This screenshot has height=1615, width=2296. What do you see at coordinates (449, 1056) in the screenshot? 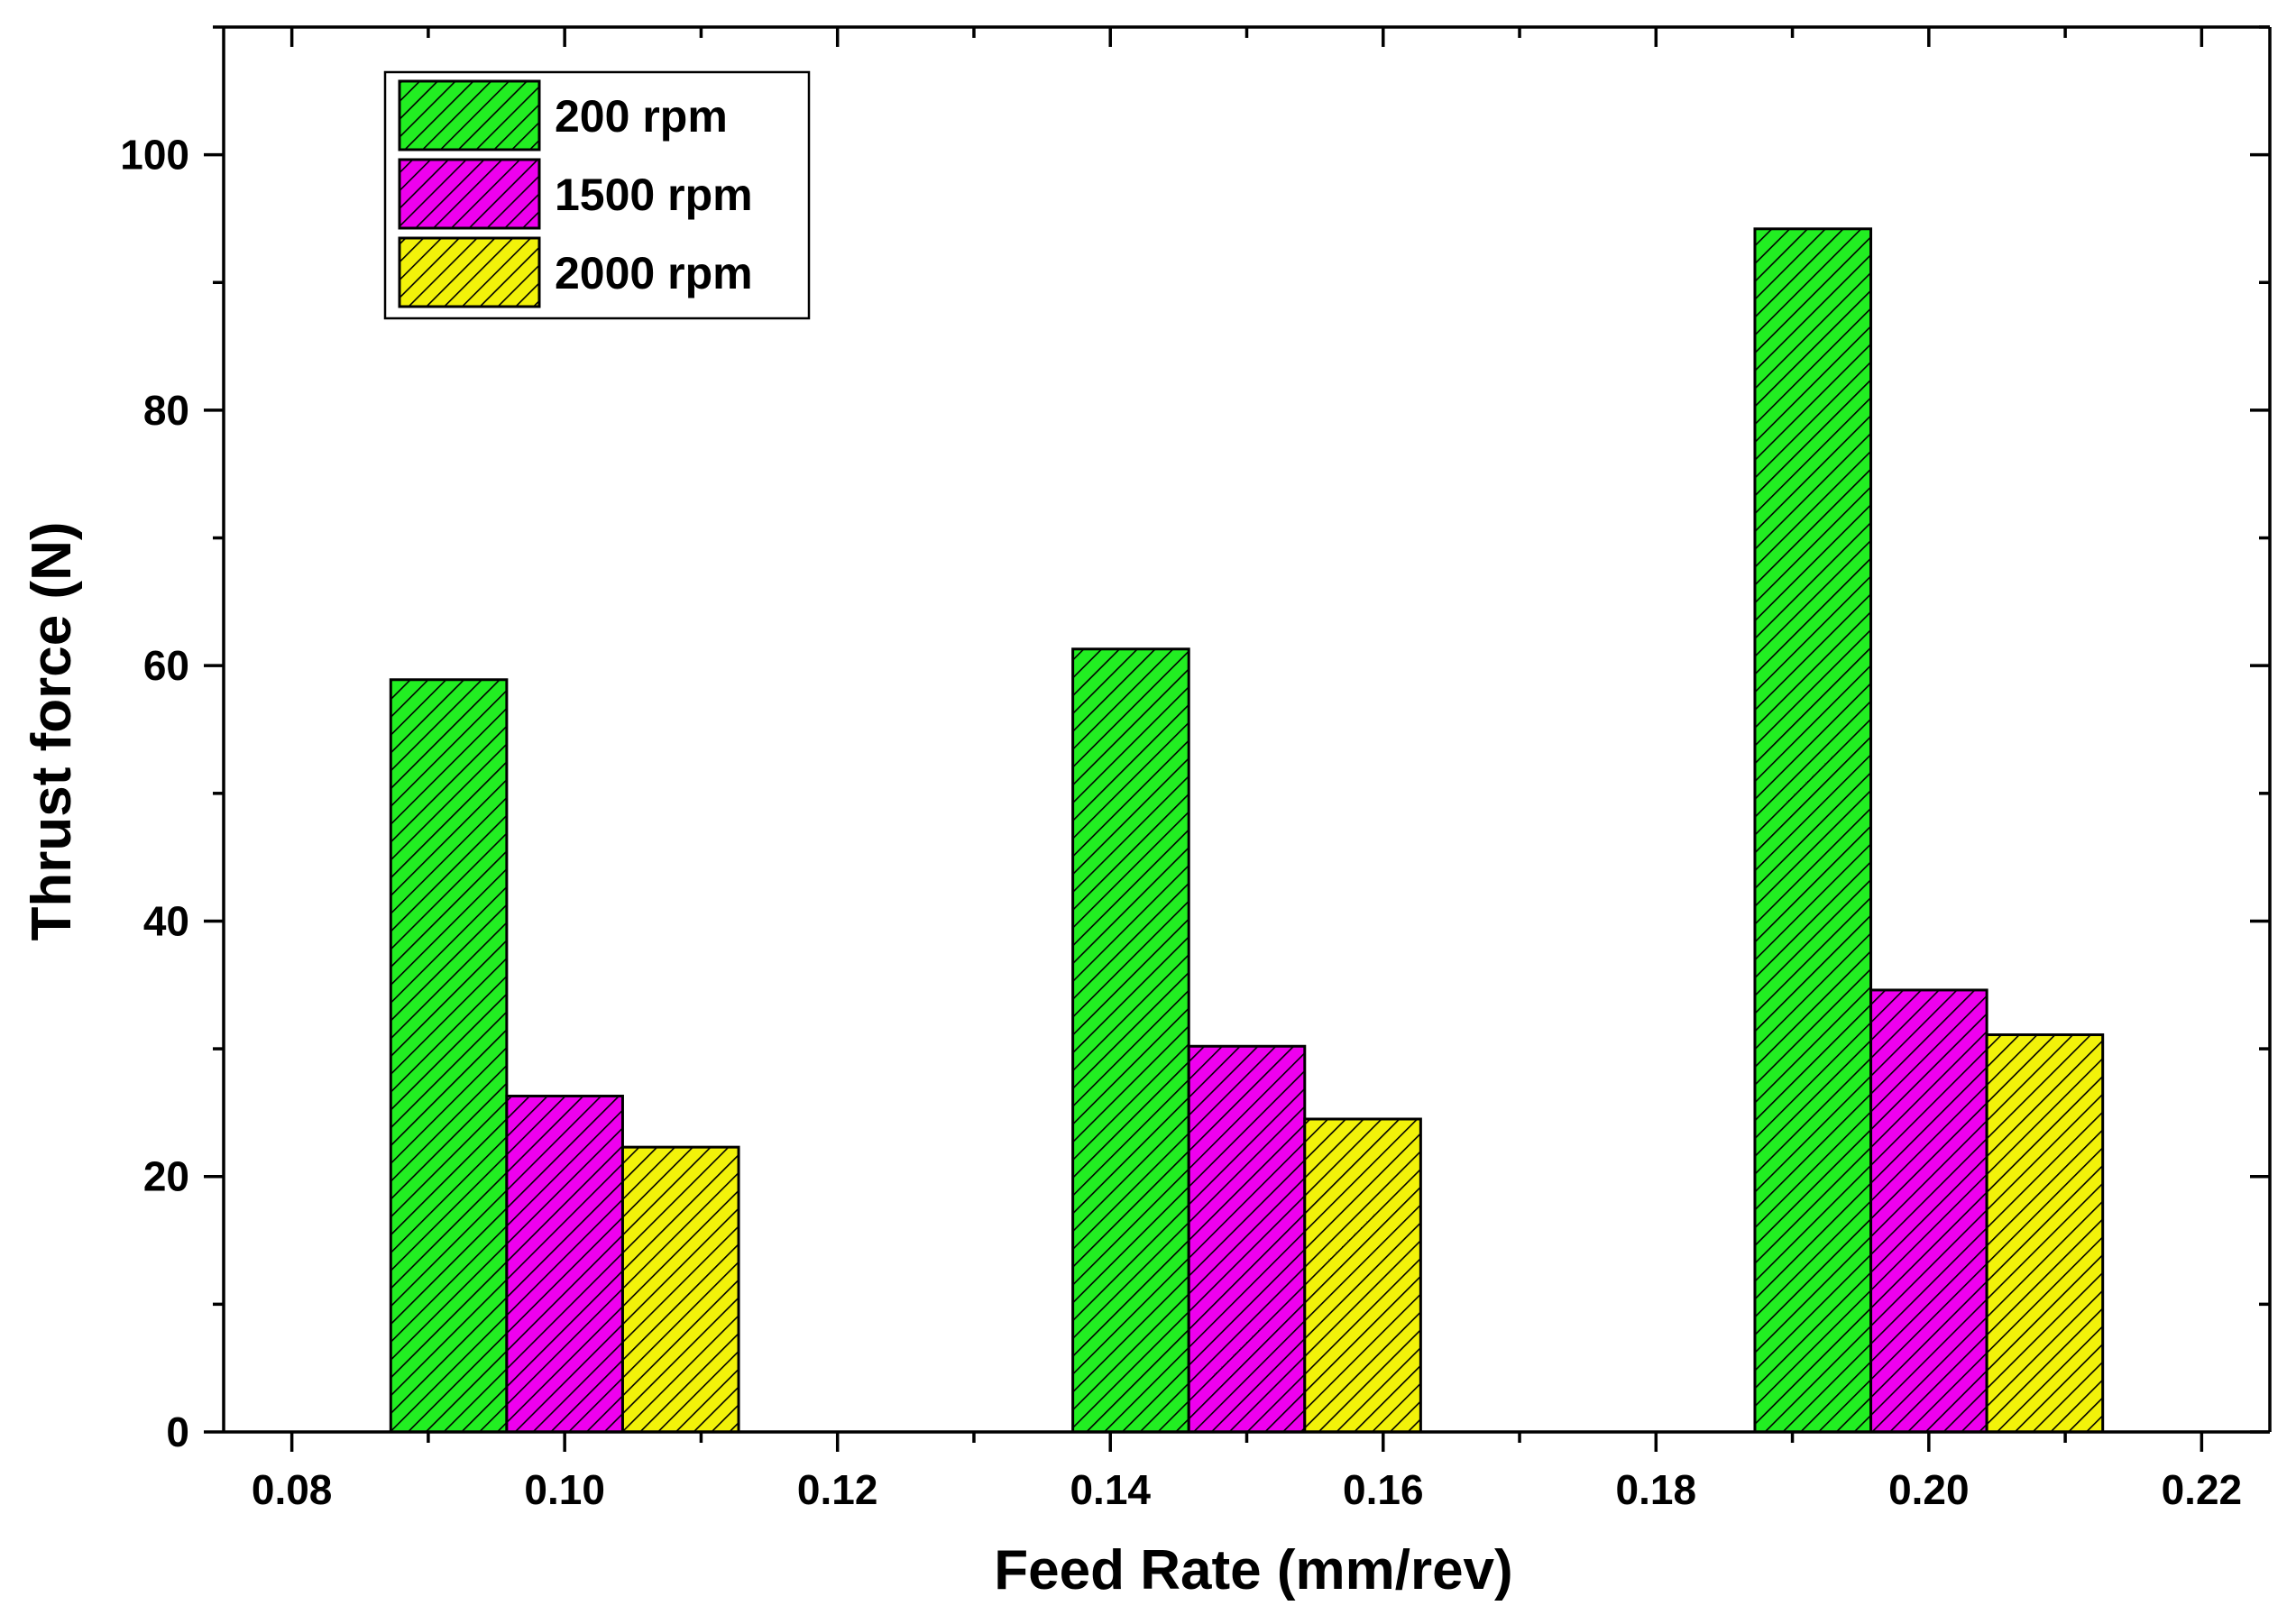
I see `bar-200-rpm-0.1` at bounding box center [449, 1056].